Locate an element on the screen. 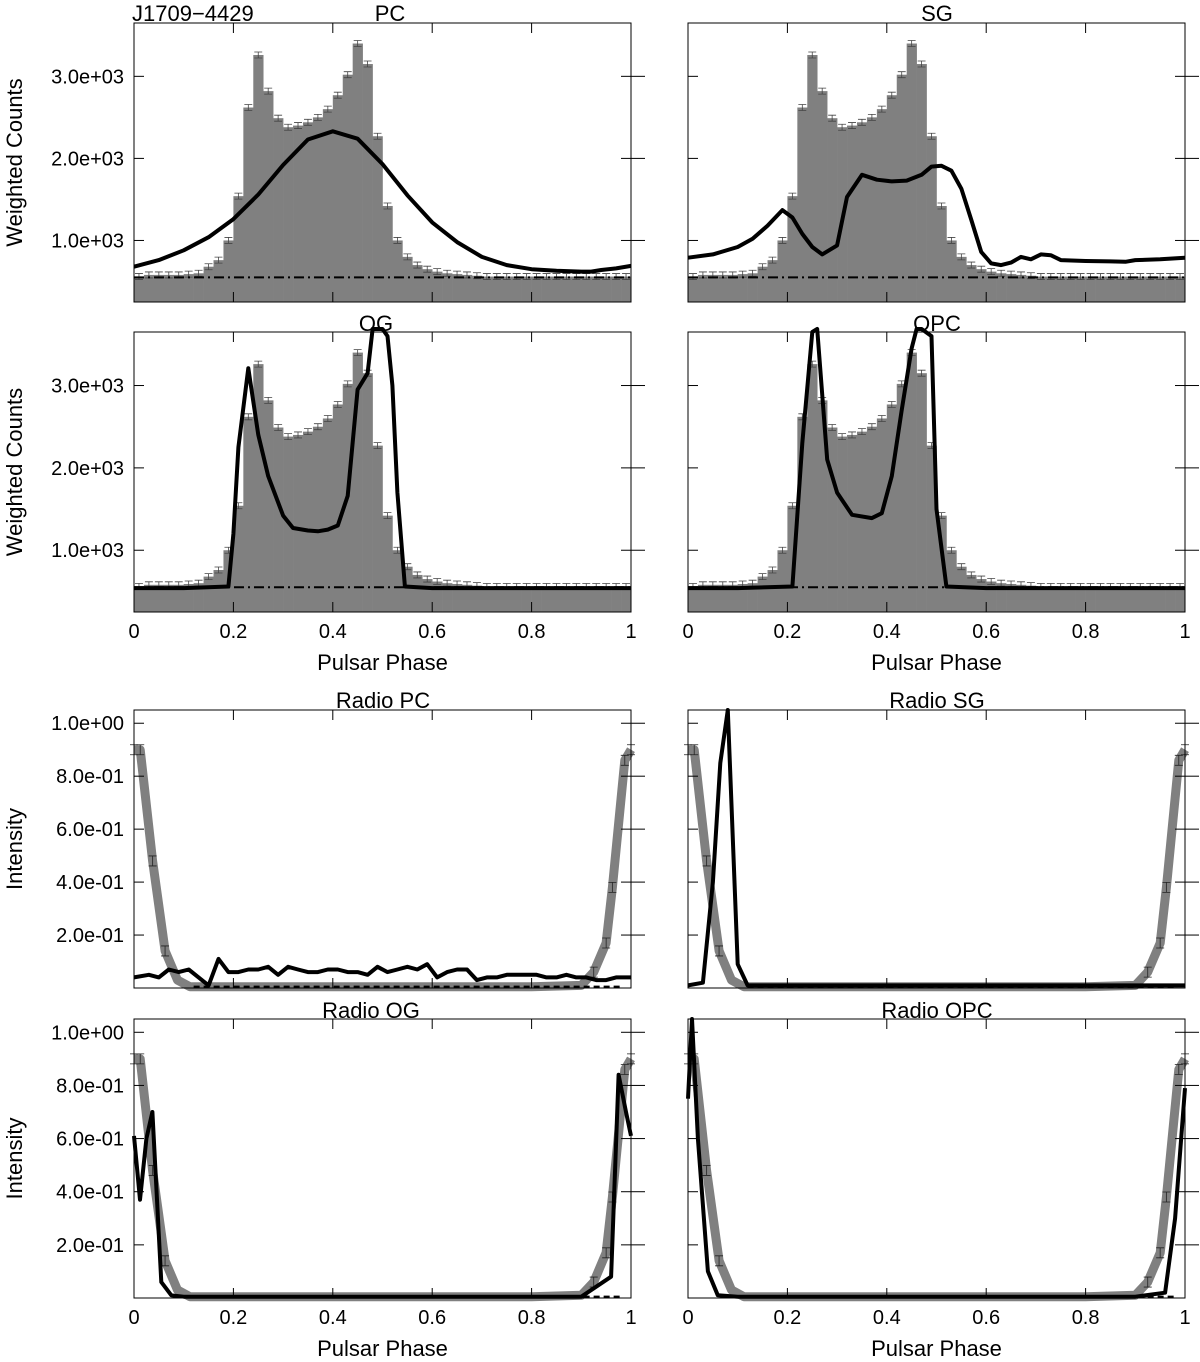 This screenshot has width=1200, height=1362. panel-title: SG is located at coordinates (937, 13).